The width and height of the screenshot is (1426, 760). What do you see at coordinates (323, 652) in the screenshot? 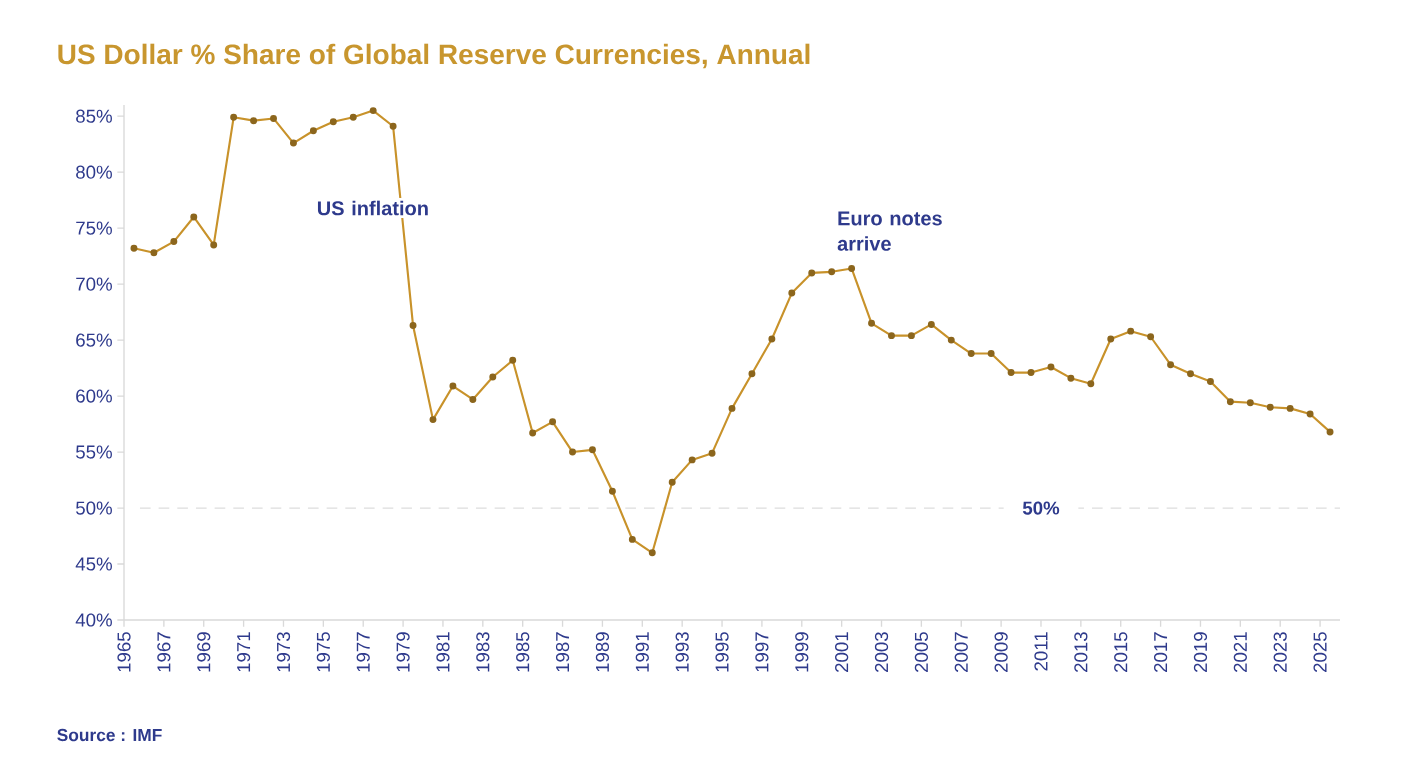
I see `x-tick-label: 1975` at bounding box center [323, 652].